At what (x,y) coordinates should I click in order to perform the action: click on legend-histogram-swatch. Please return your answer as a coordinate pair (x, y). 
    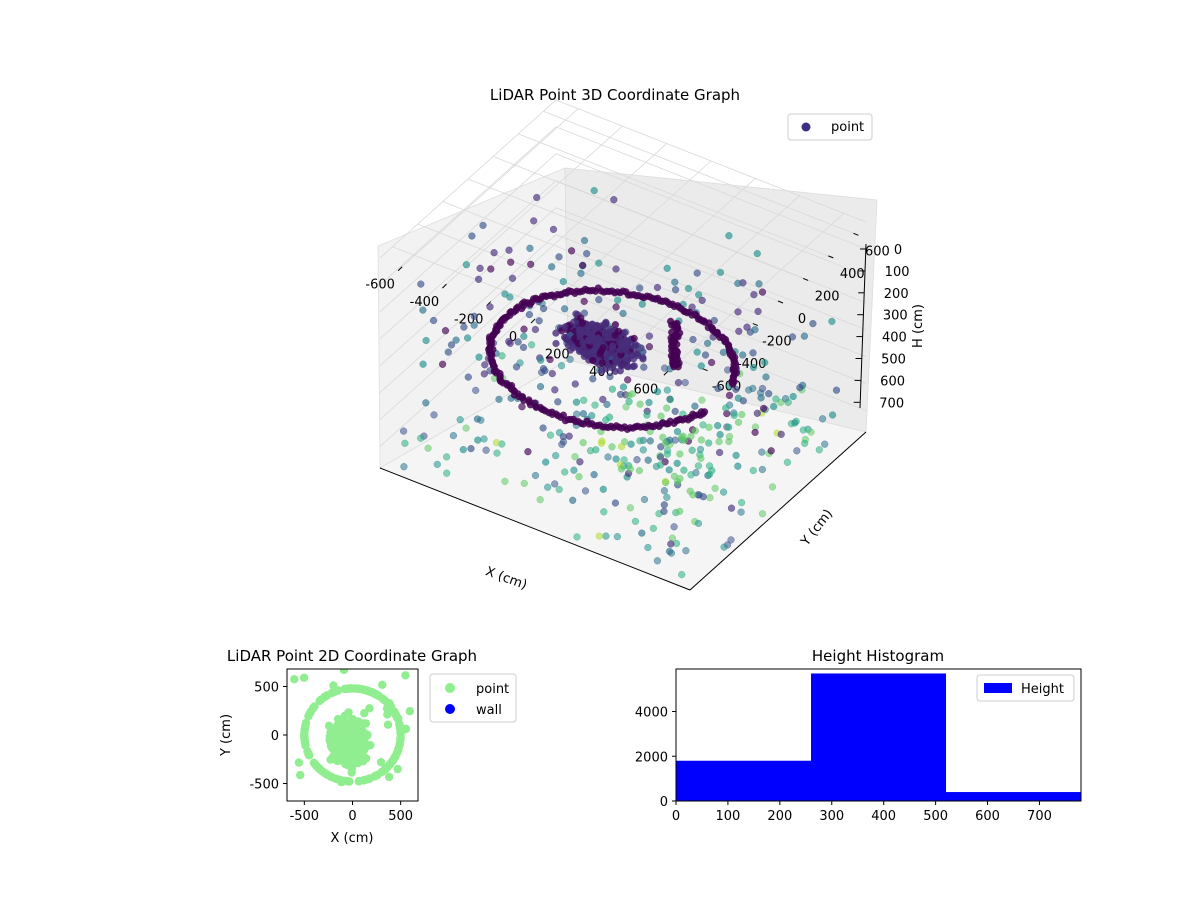
    Looking at the image, I should click on (998, 688).